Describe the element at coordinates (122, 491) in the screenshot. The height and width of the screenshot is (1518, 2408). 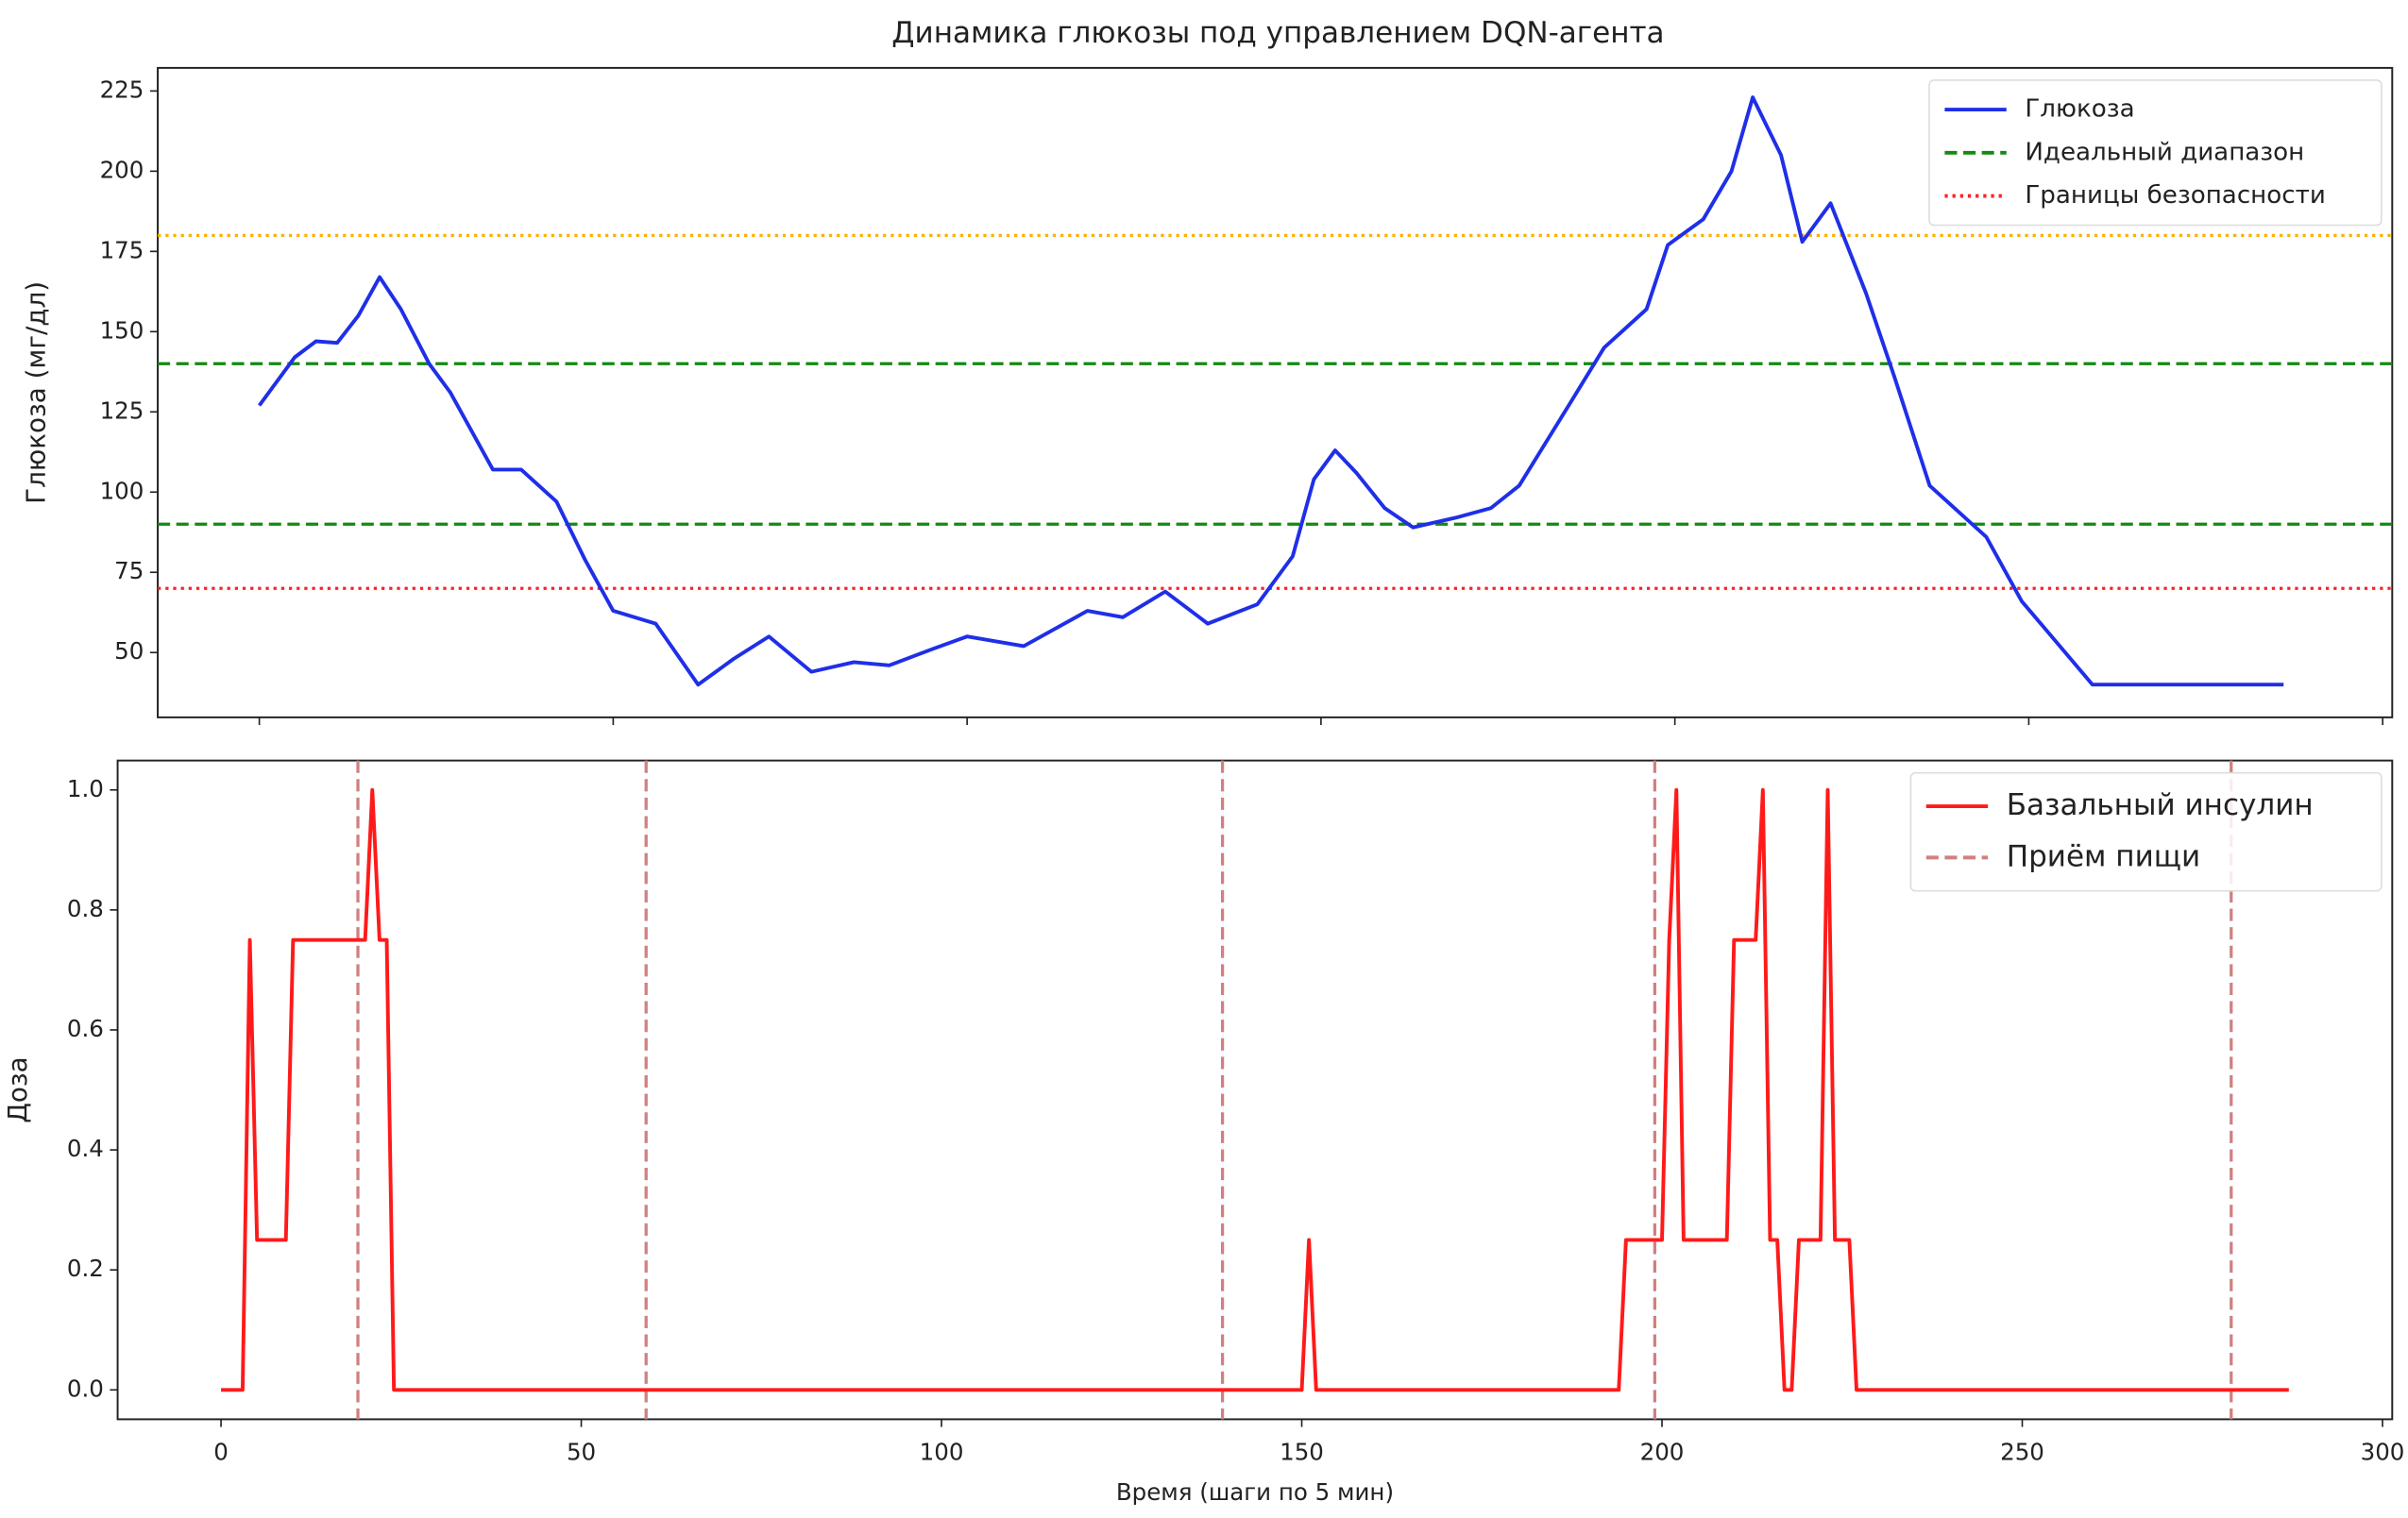
I see `y-tick-label: 100` at that location.